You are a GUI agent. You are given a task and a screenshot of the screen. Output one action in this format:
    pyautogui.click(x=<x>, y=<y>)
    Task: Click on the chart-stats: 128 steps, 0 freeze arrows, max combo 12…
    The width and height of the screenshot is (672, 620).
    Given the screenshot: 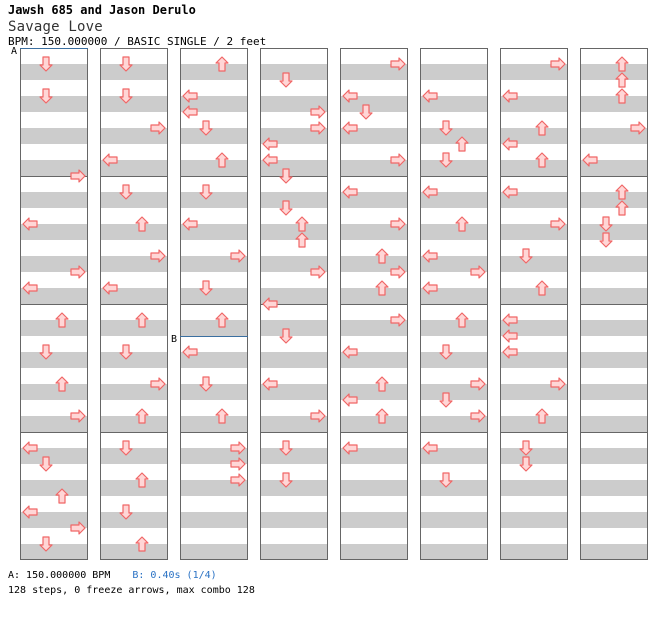 What is the action you would take?
    pyautogui.click(x=131, y=590)
    